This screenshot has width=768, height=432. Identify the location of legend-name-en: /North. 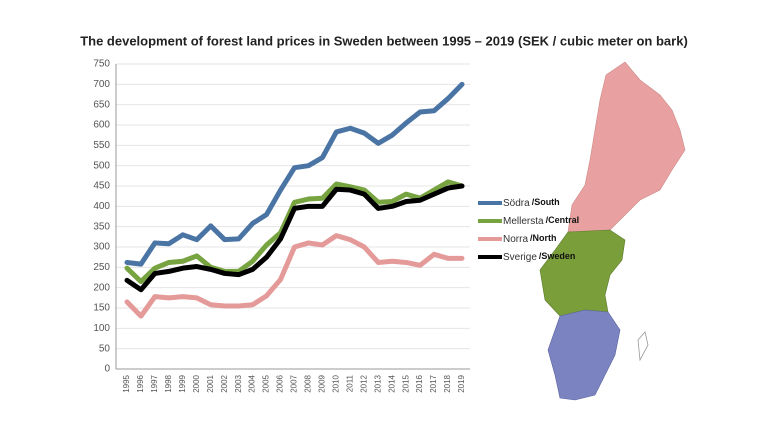
(543, 238).